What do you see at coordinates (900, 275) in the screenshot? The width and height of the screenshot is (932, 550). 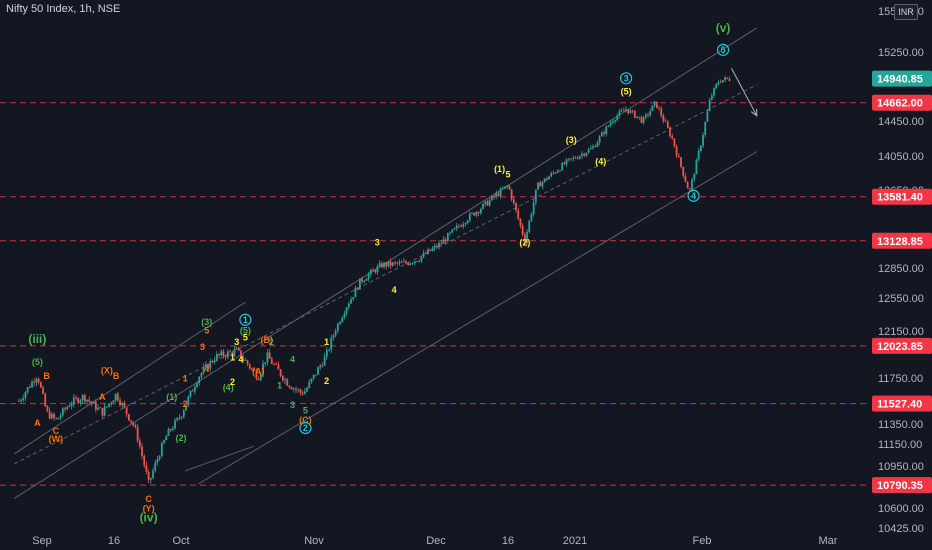 I see `price-axis` at bounding box center [900, 275].